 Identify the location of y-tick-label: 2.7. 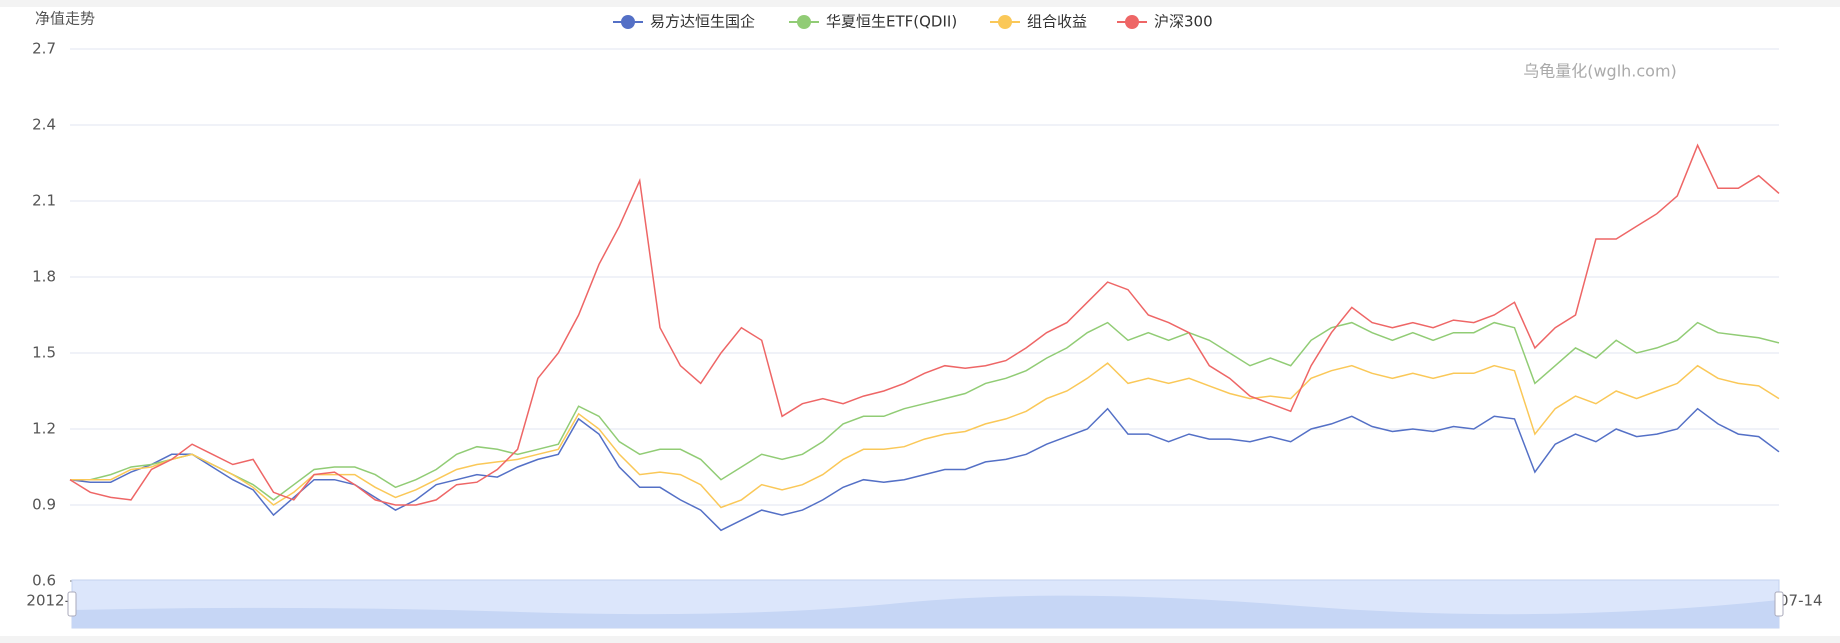
(44, 49).